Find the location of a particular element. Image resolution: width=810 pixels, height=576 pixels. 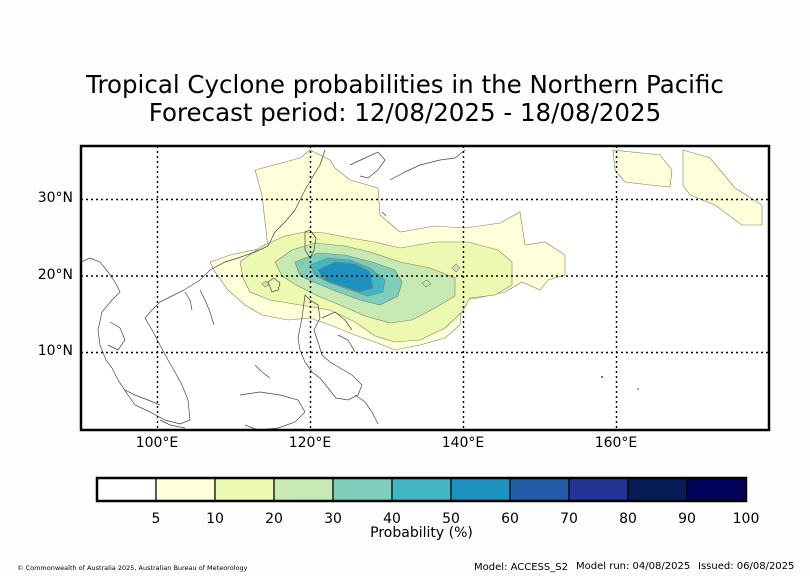

lat-label-30n: 30°N is located at coordinates (55, 198).